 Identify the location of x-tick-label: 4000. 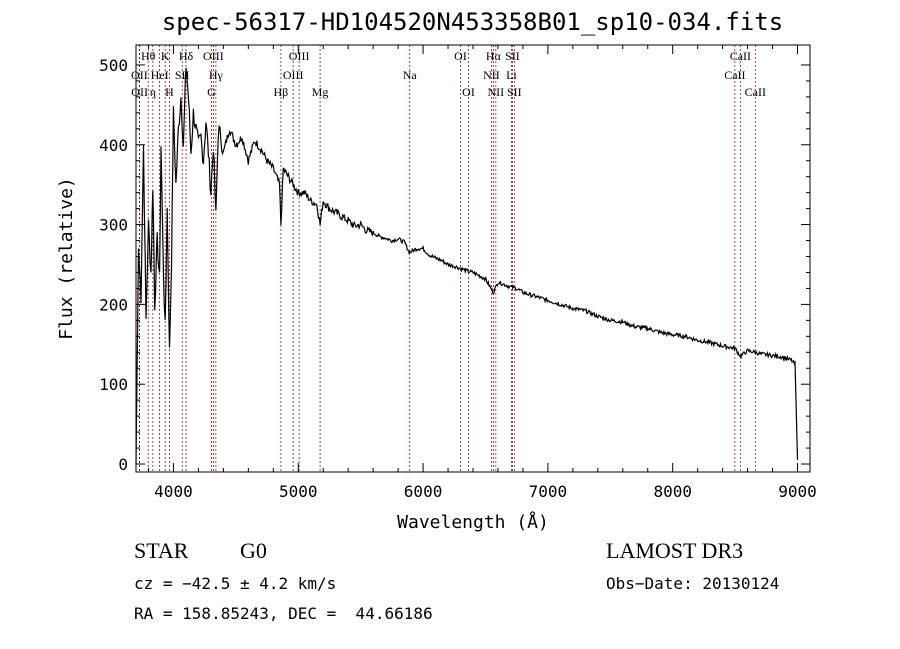
(173, 491).